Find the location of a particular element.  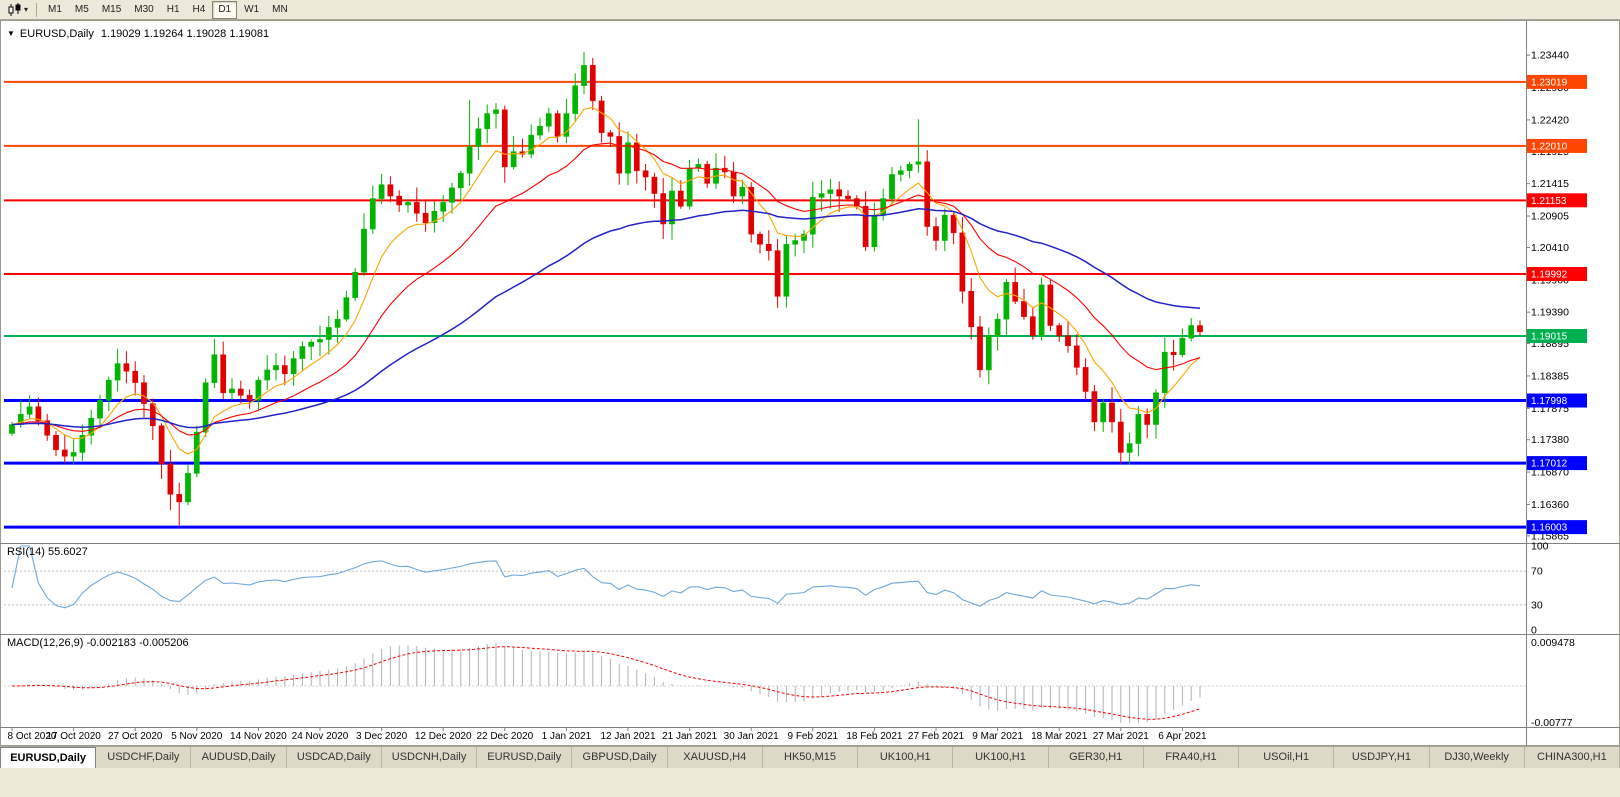

timeframe-button-m15: M15 is located at coordinates (111, 9).